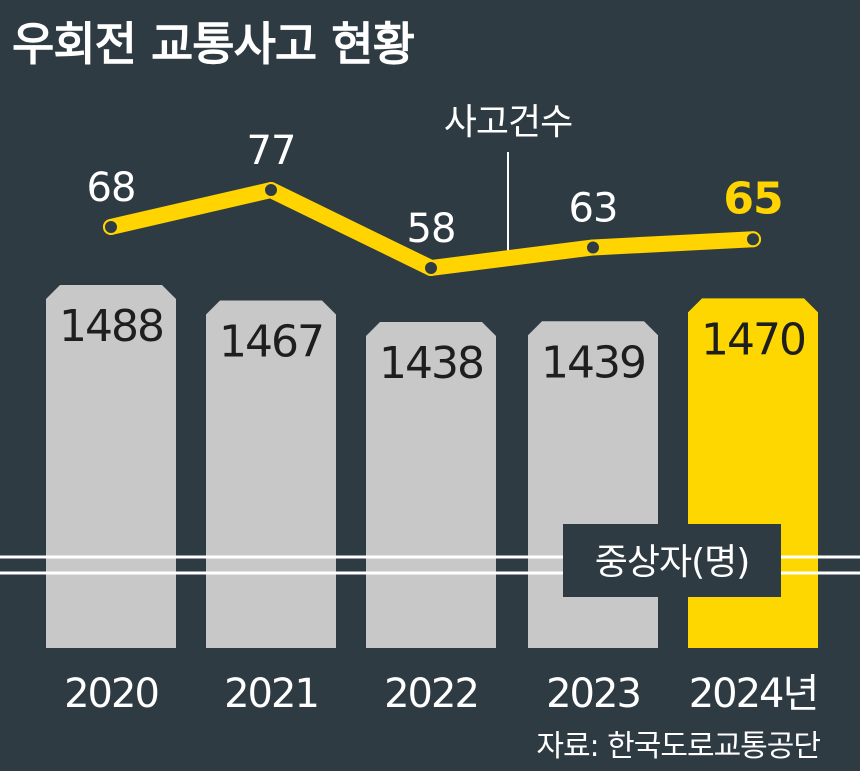 Image resolution: width=860 pixels, height=771 pixels. What do you see at coordinates (508, 122) in the screenshot?
I see `line-legend-label: 사고건수` at bounding box center [508, 122].